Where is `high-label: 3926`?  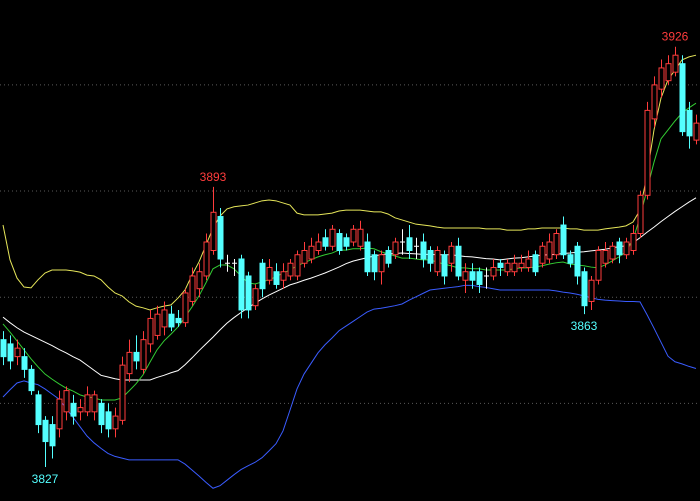 high-label: 3926 is located at coordinates (675, 37).